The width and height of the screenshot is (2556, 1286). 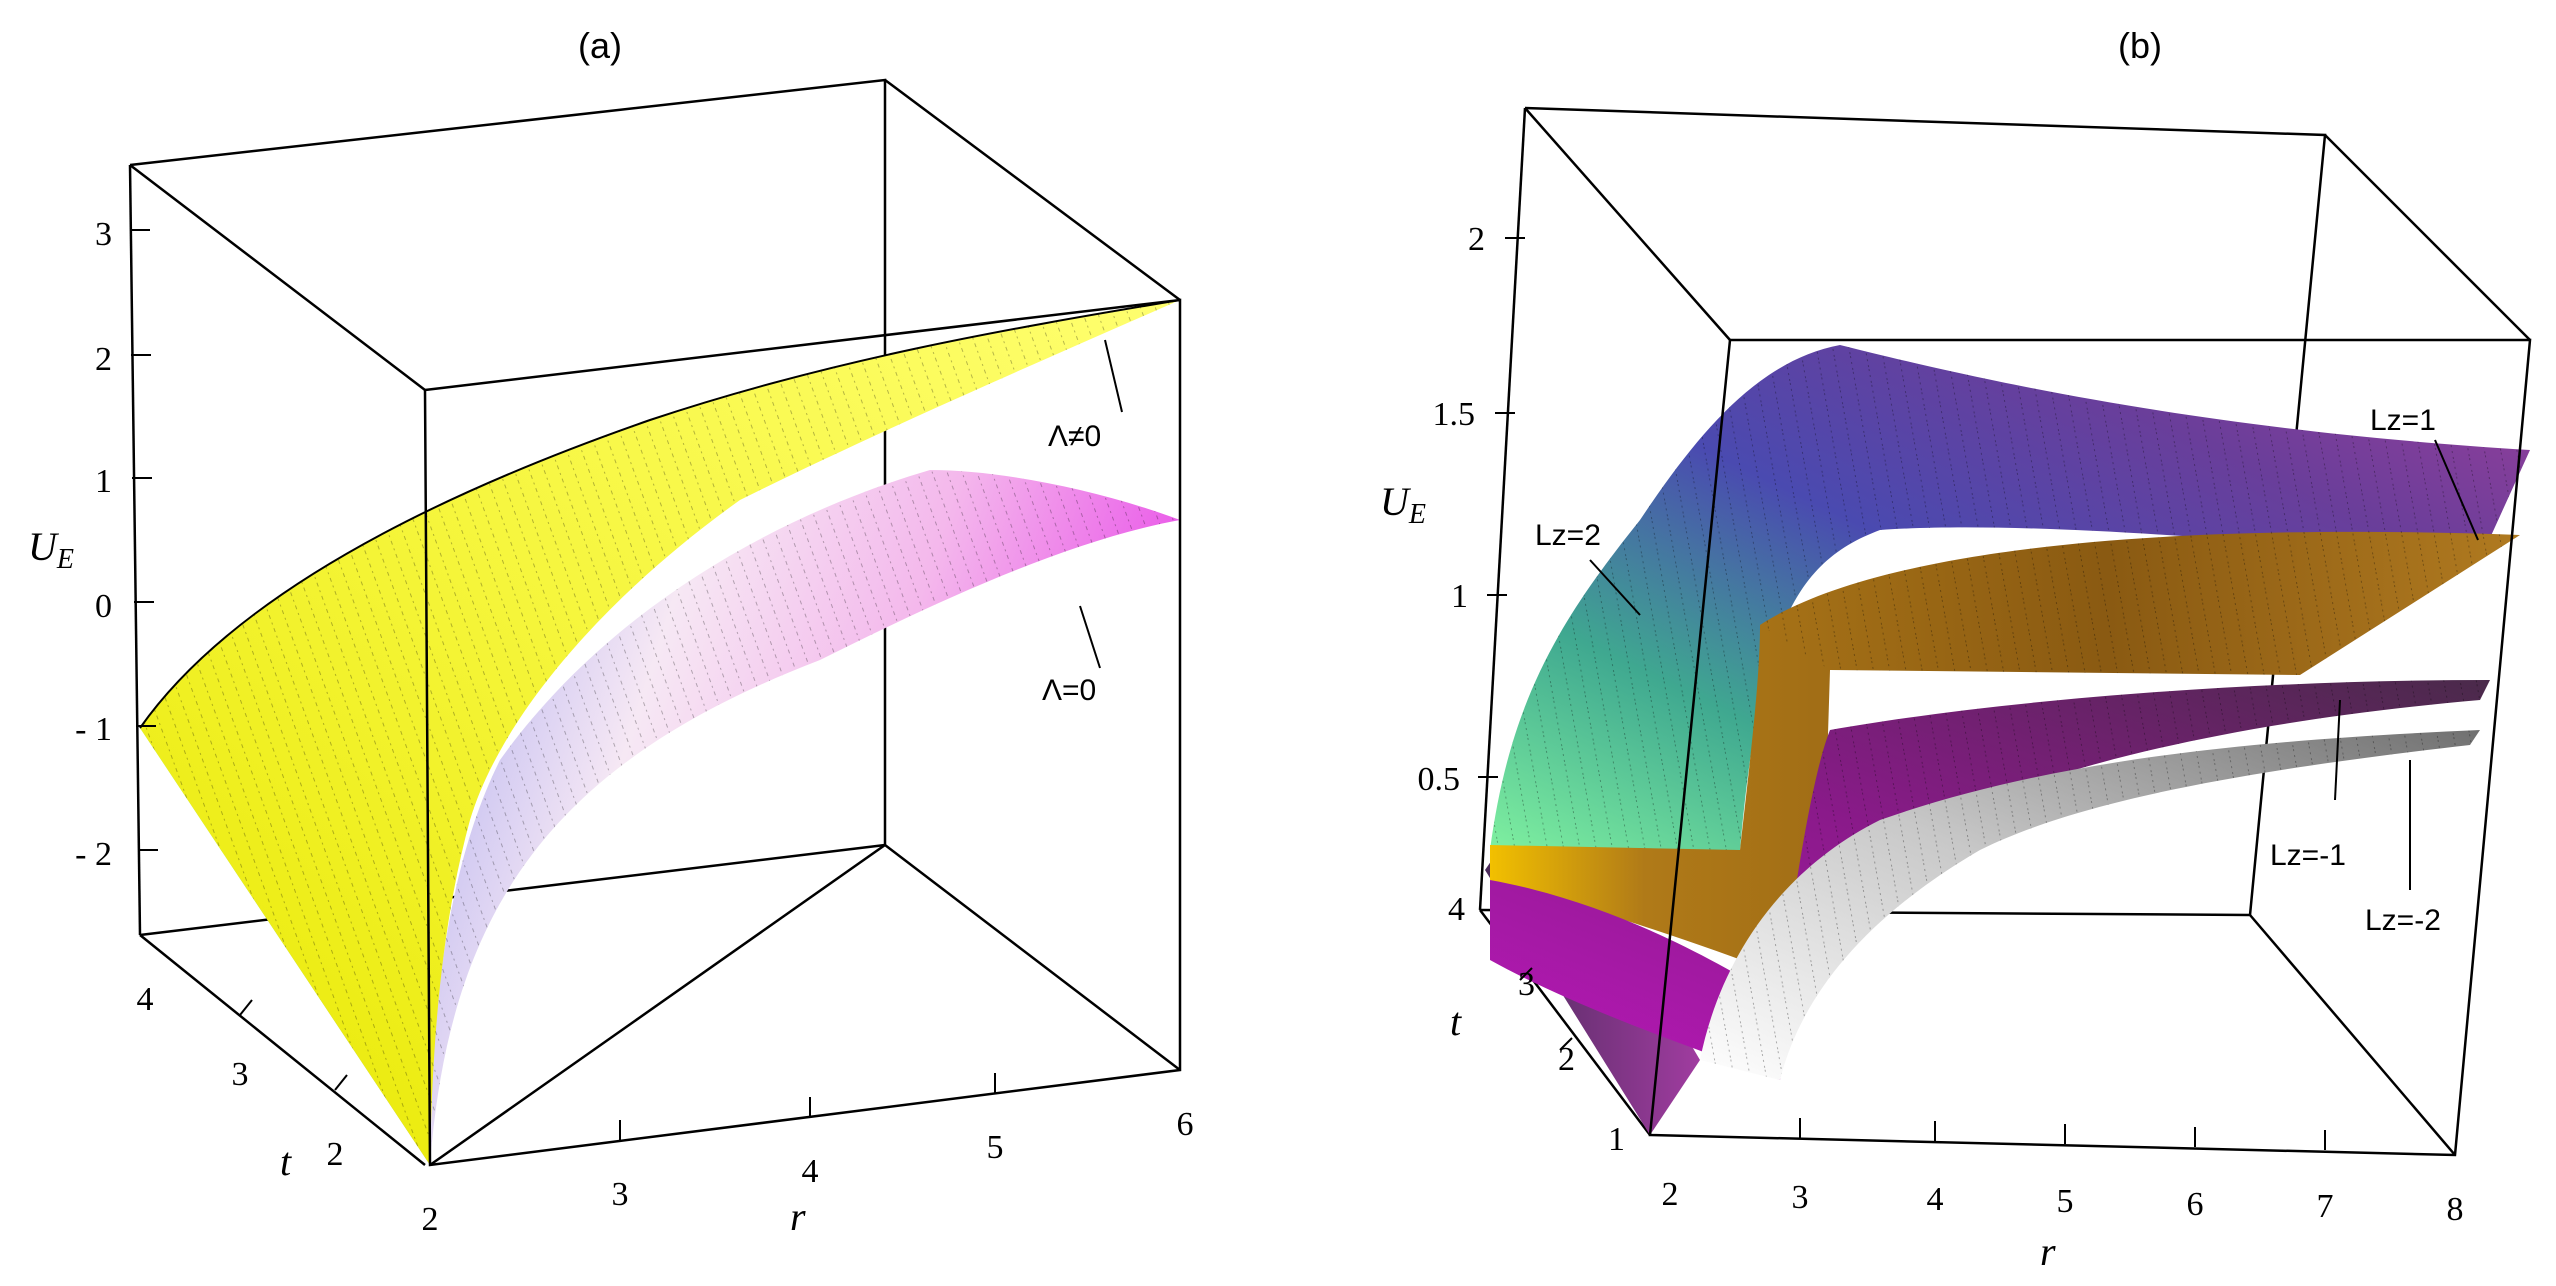 I want to click on tick-label: - 2, so click(x=93, y=854).